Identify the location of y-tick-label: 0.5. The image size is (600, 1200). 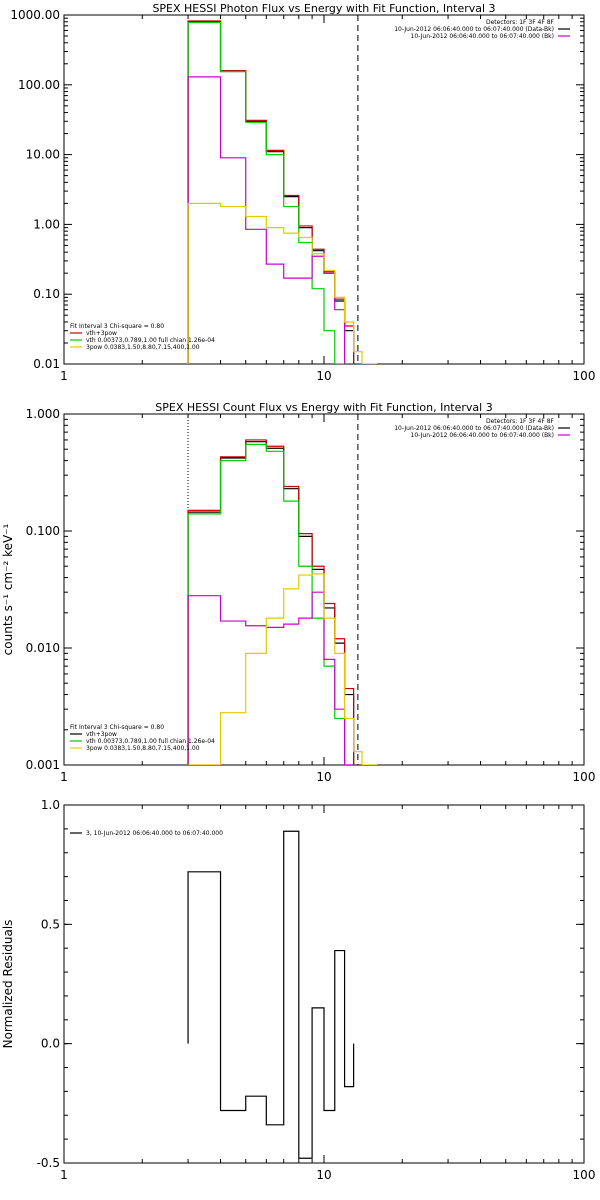
(50, 924).